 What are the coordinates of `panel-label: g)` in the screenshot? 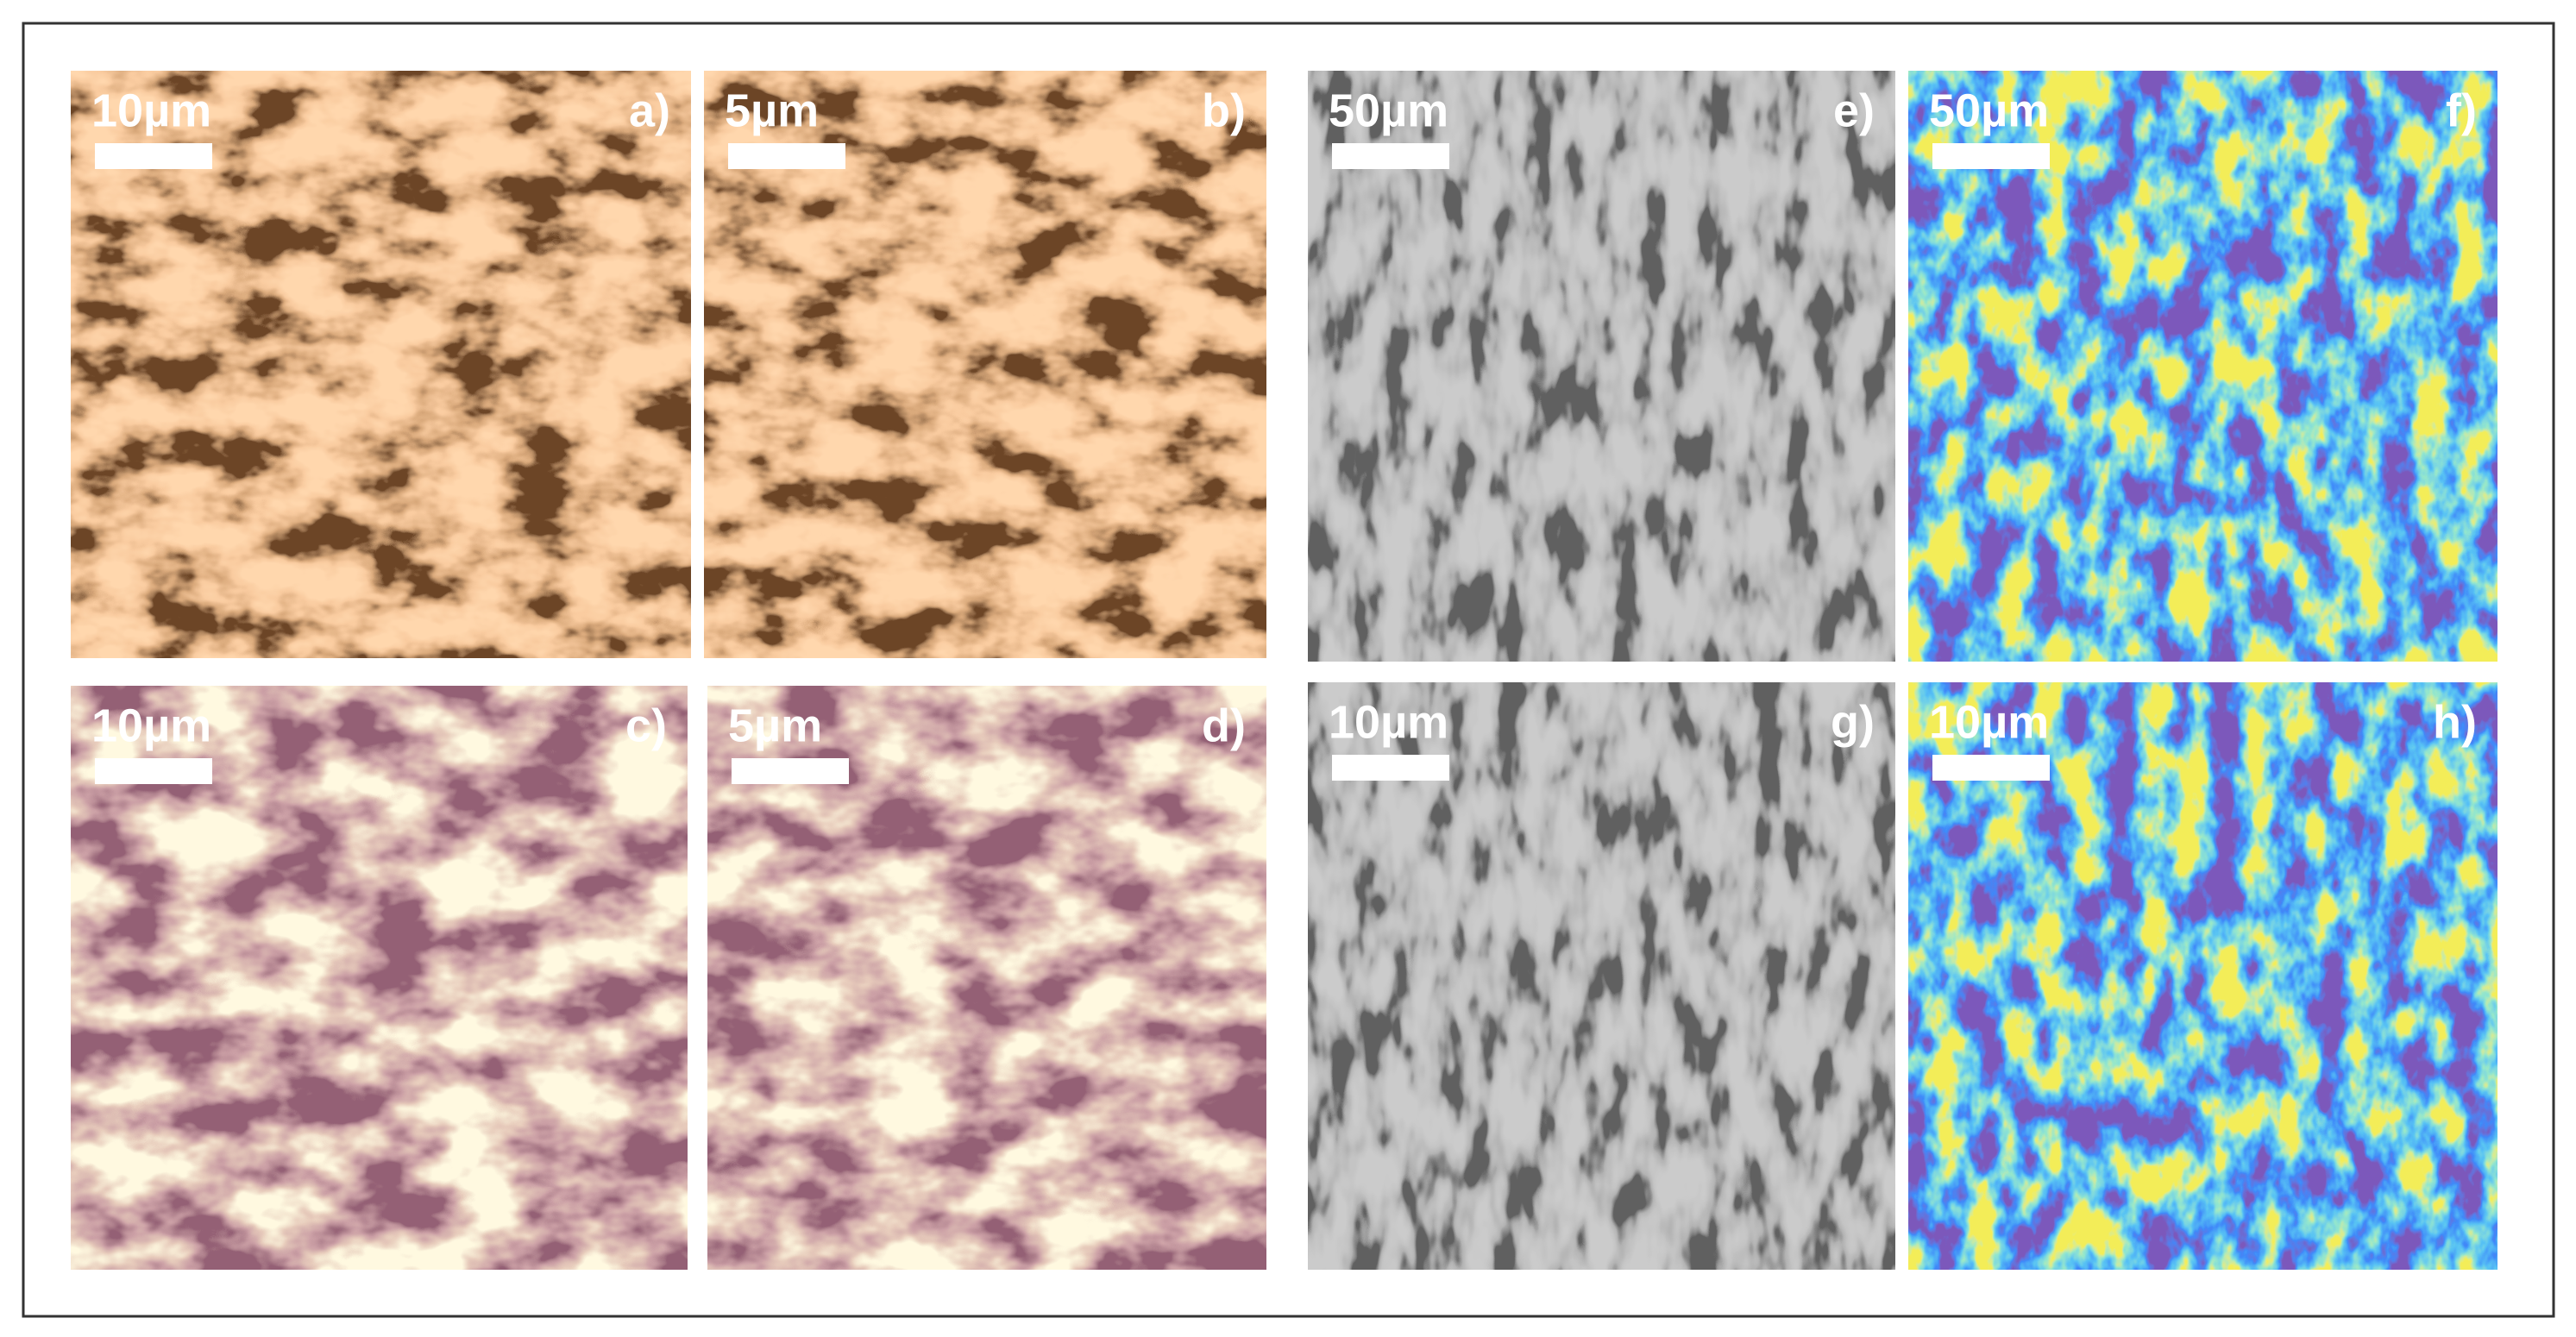 It's located at (1853, 722).